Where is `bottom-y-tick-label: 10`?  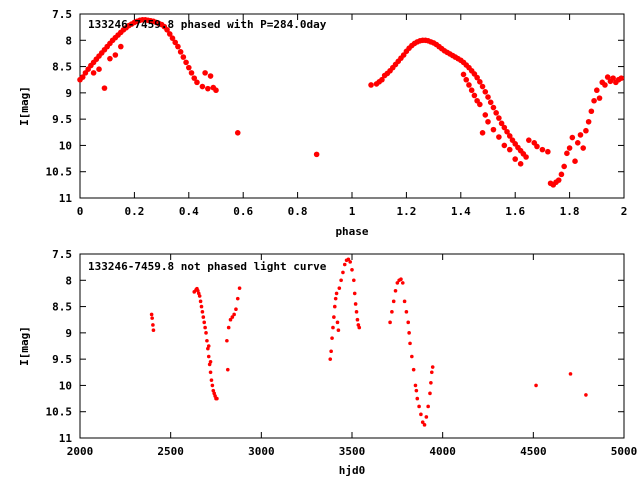 bottom-y-tick-label: 10 is located at coordinates (65, 385).